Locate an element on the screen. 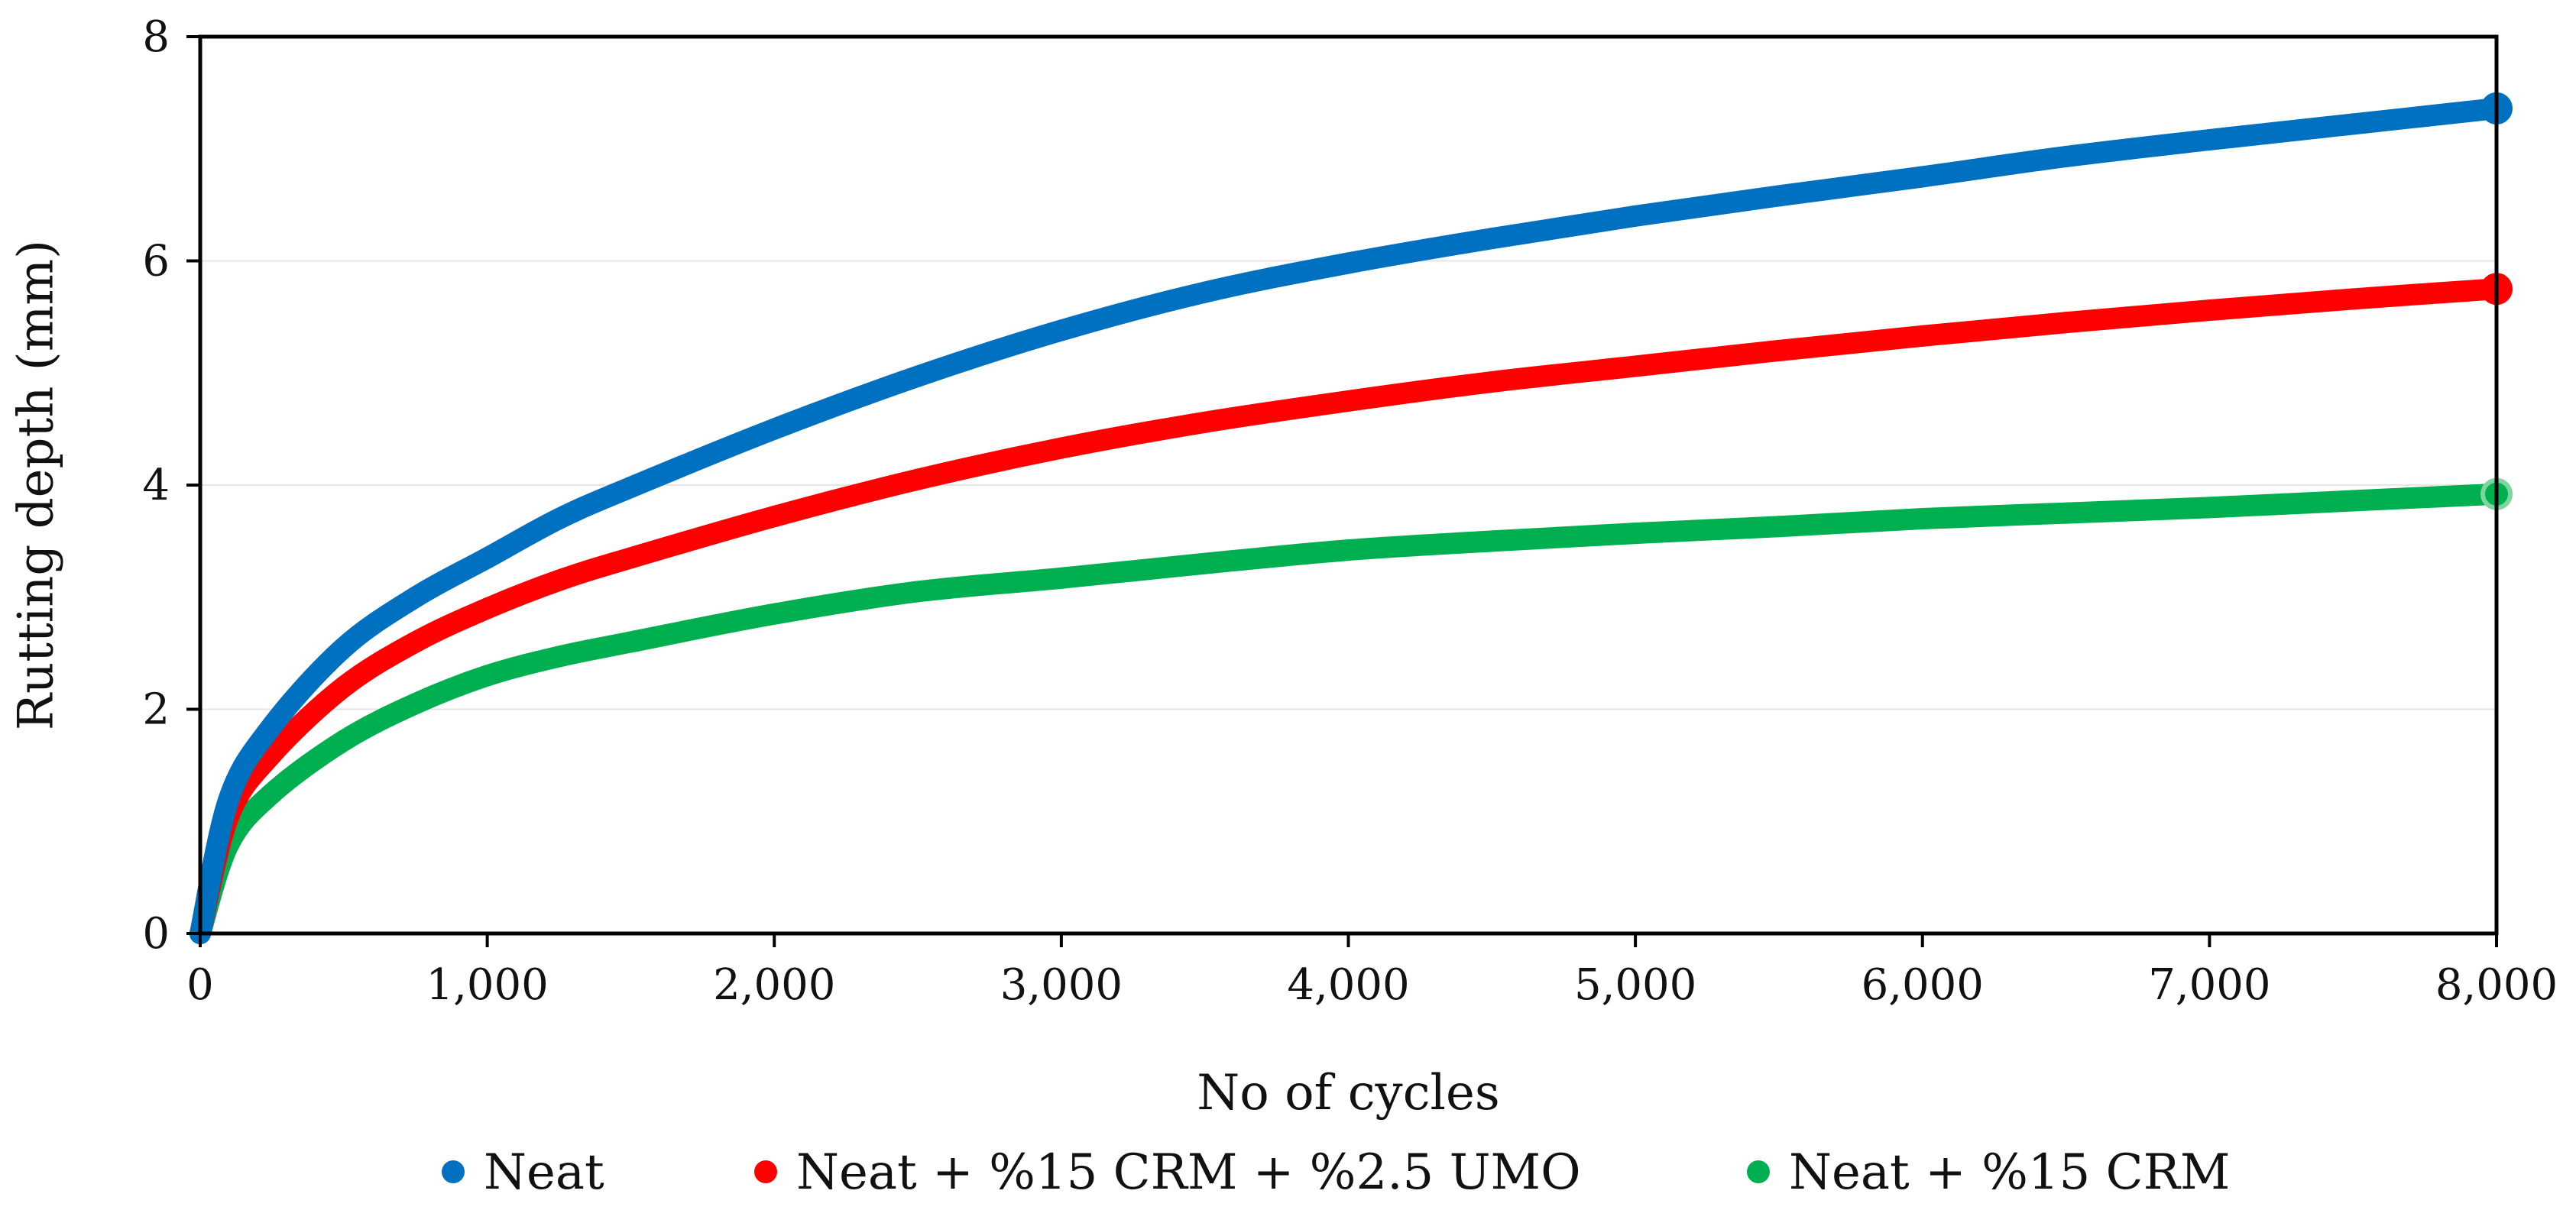  y-tick-label: 6 is located at coordinates (156, 261).